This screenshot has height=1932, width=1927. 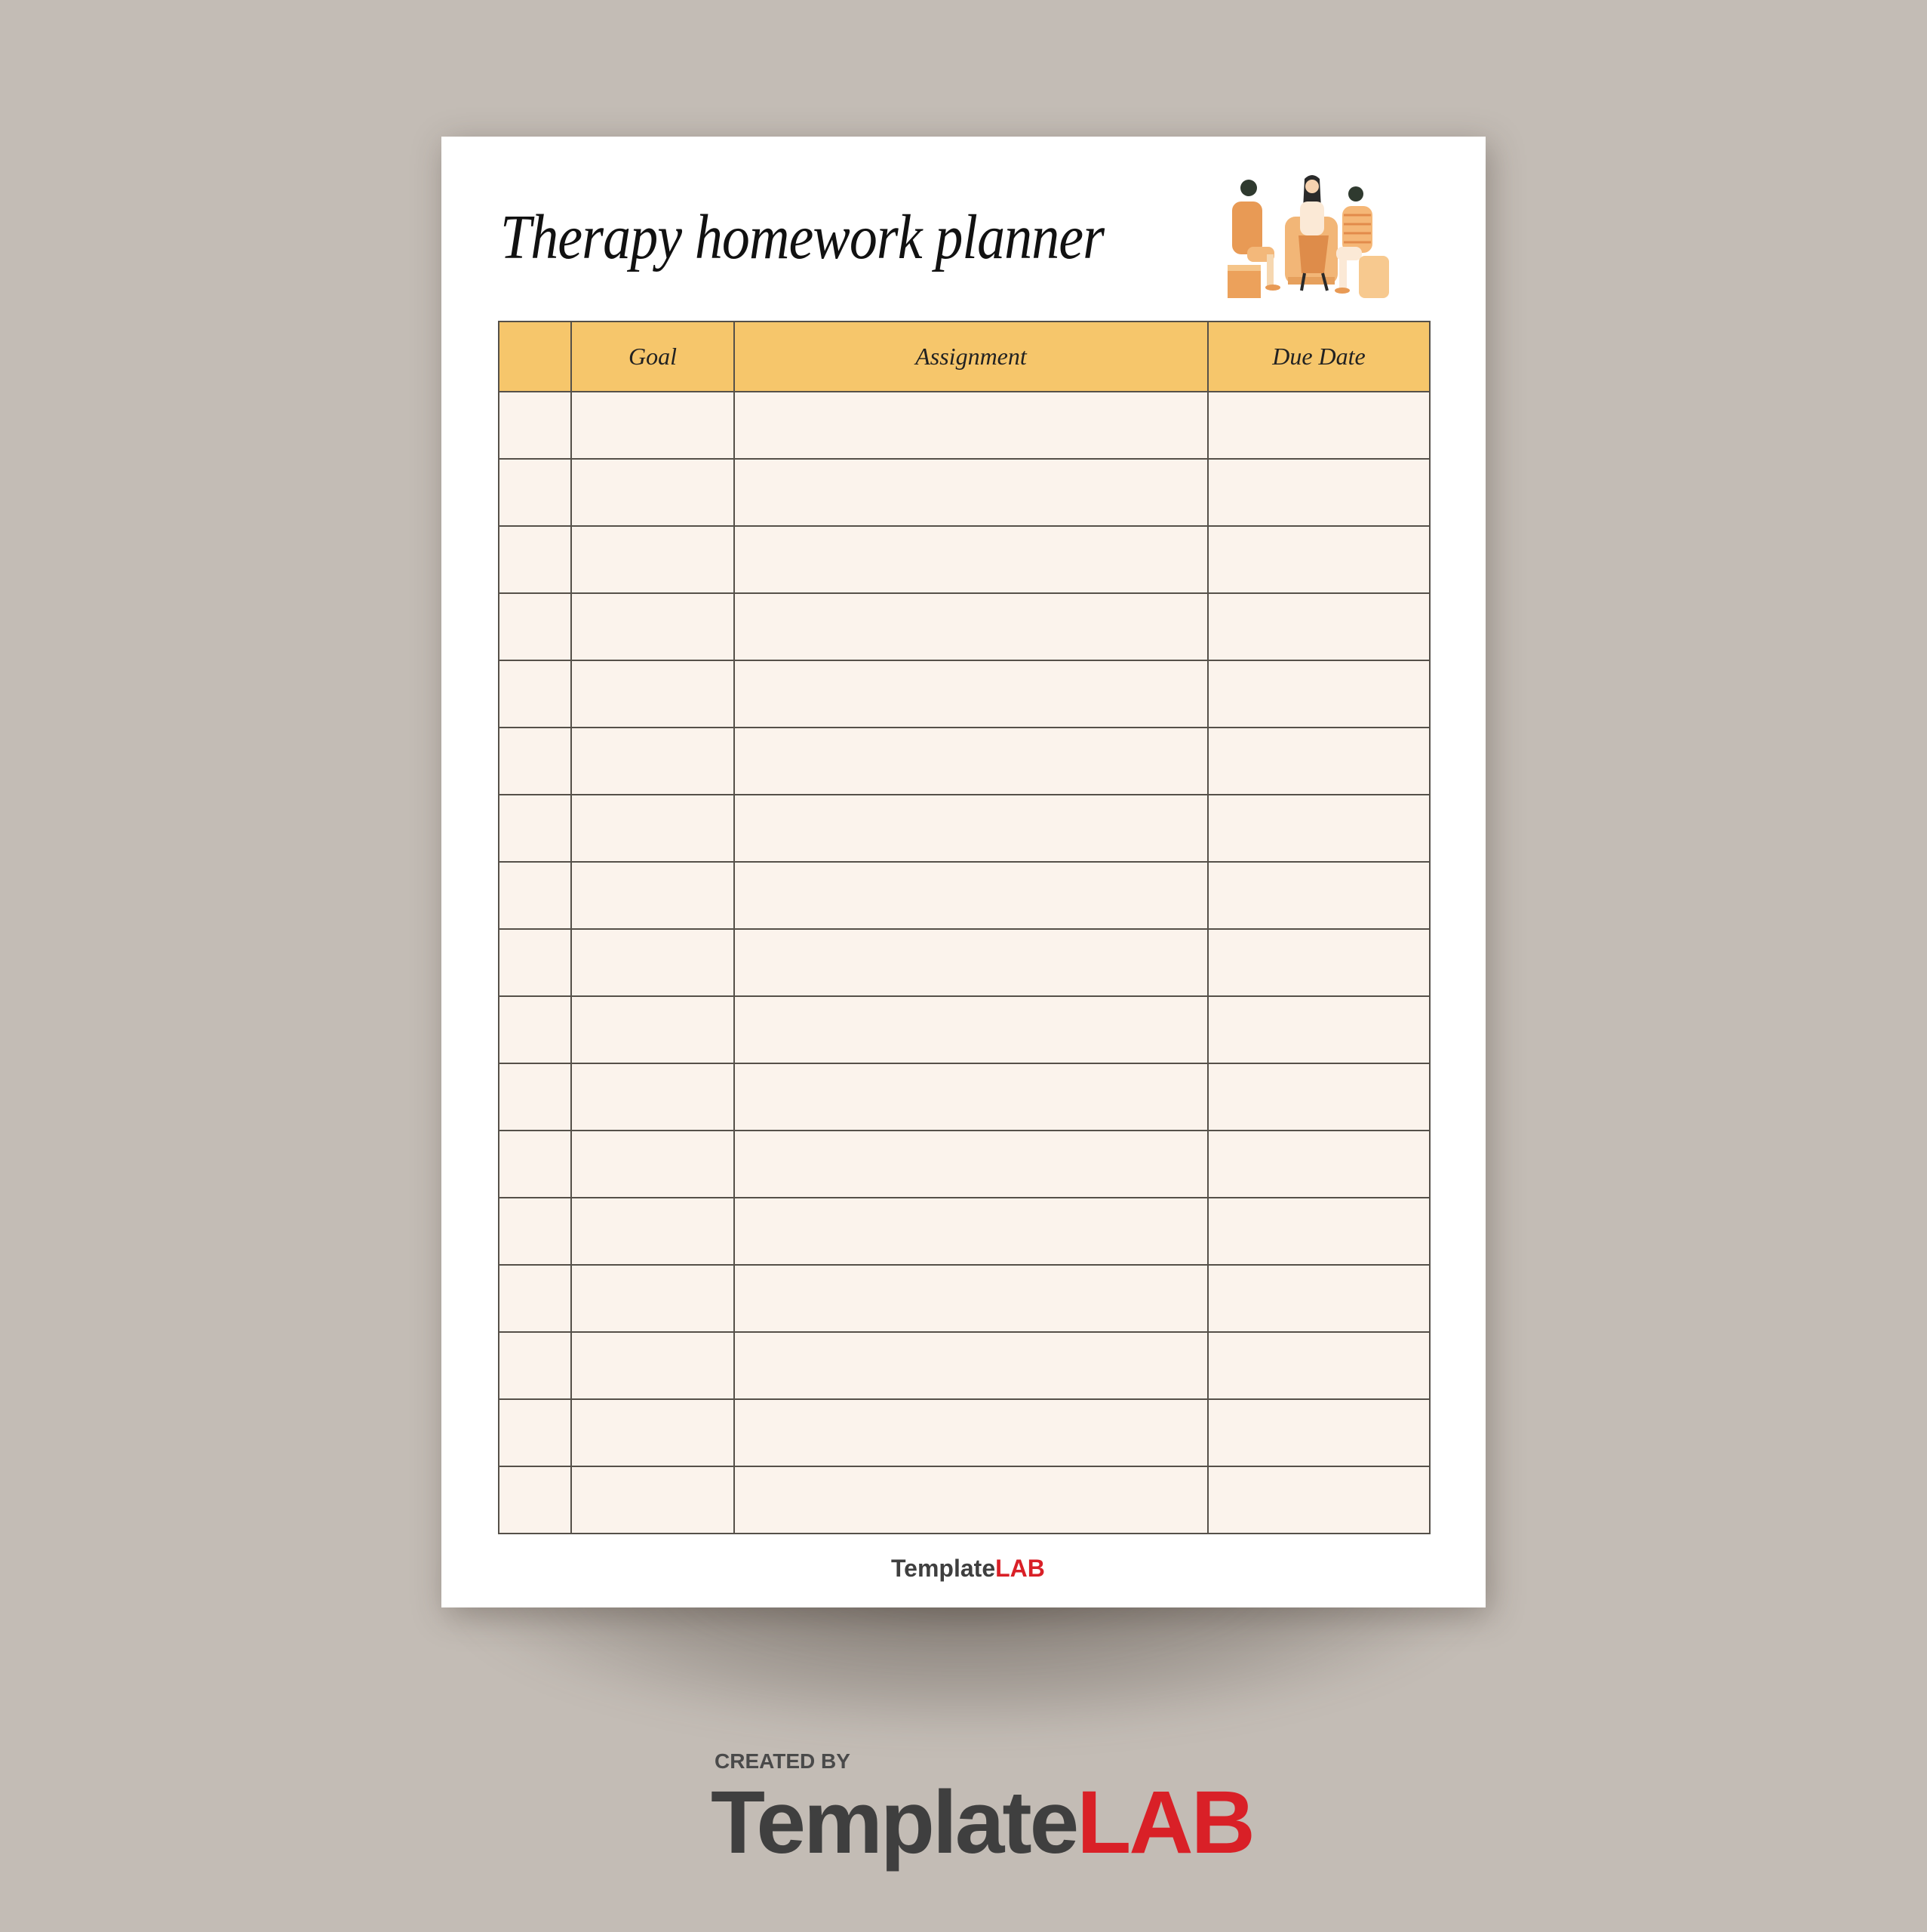 I want to click on column-header-assignment: Assignment, so click(x=971, y=356).